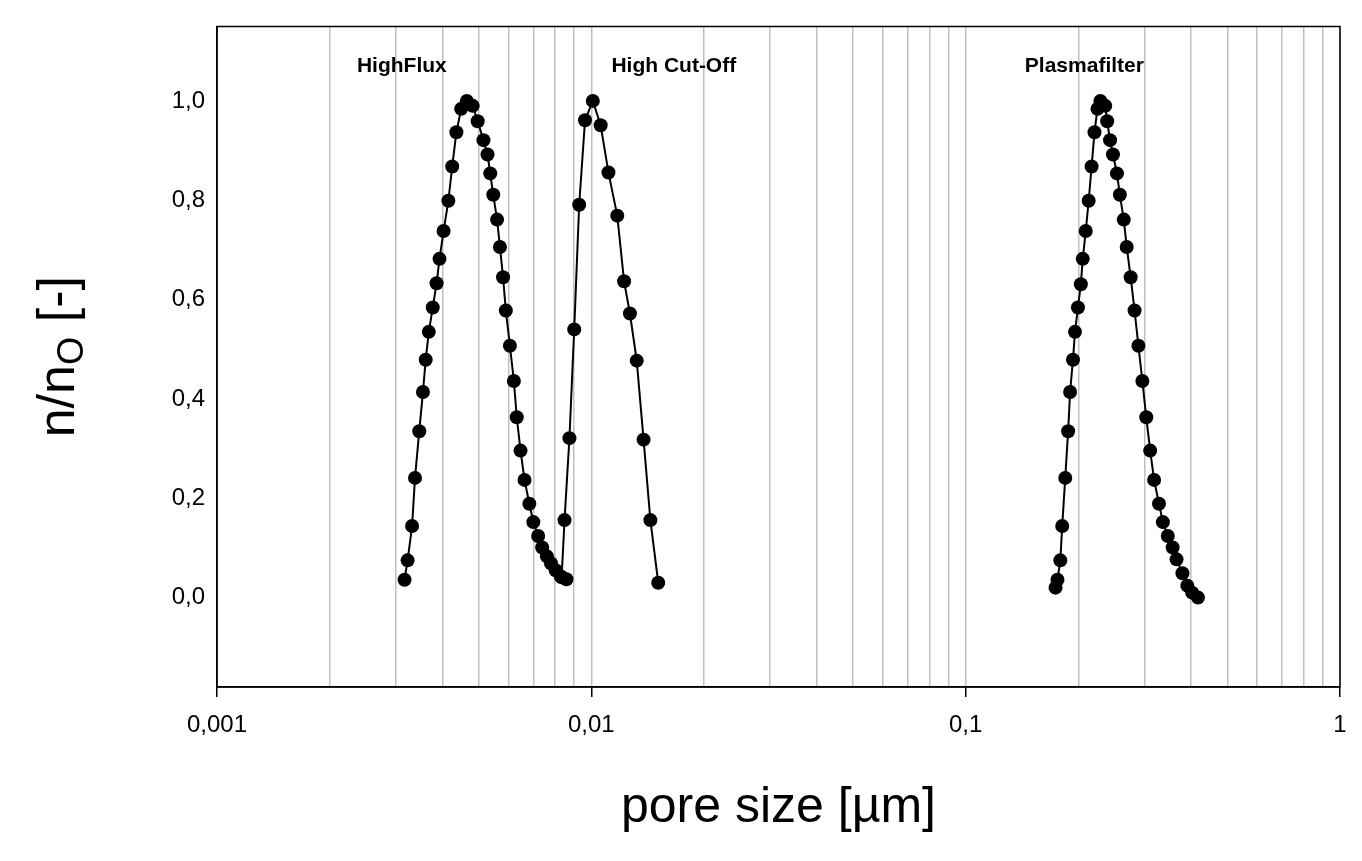  I want to click on y-tick-label: 0,8, so click(188, 198).